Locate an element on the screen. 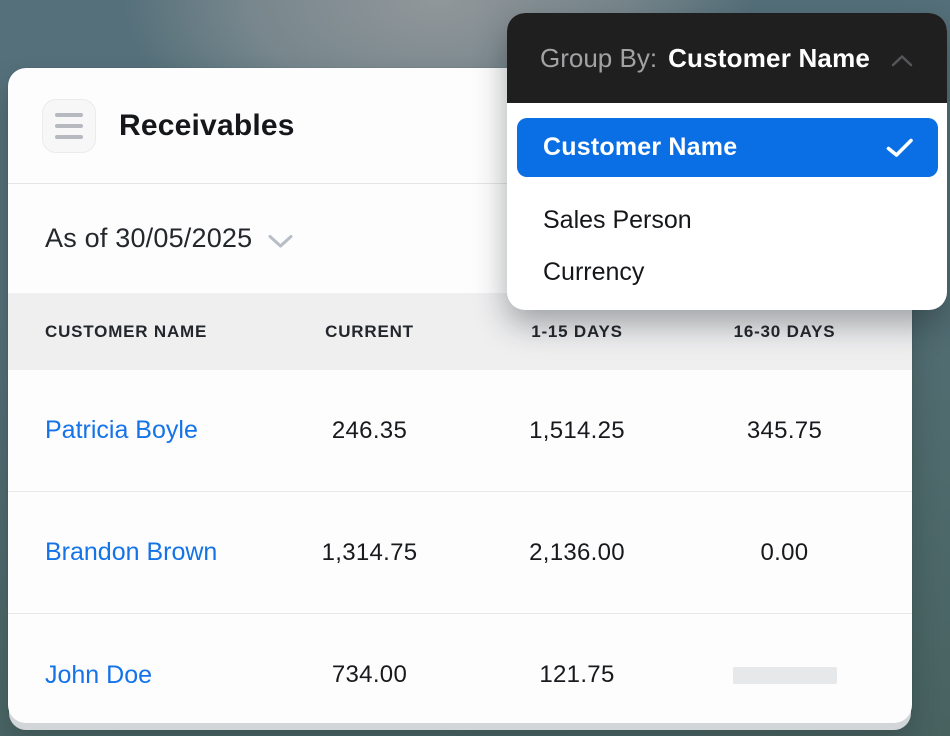  column-header-16-30-days: 16-30 DAYS is located at coordinates (784, 331).